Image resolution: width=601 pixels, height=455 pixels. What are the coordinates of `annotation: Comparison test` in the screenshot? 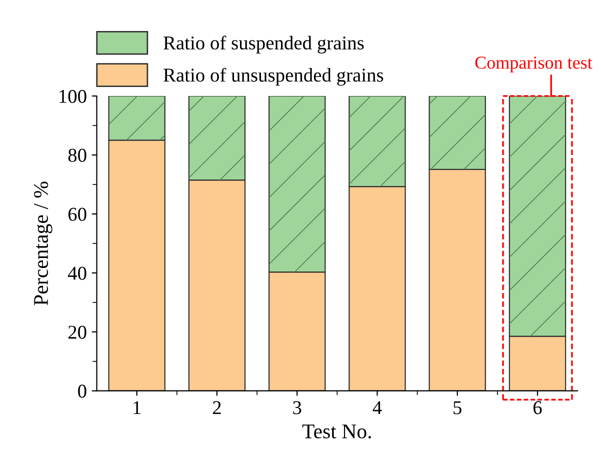 It's located at (533, 64).